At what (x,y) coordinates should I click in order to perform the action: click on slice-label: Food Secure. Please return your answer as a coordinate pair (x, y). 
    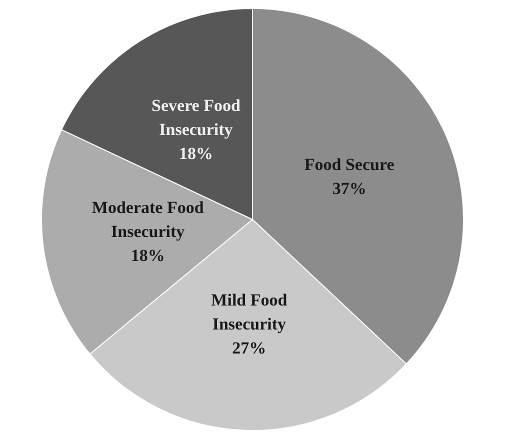
    Looking at the image, I should click on (349, 164).